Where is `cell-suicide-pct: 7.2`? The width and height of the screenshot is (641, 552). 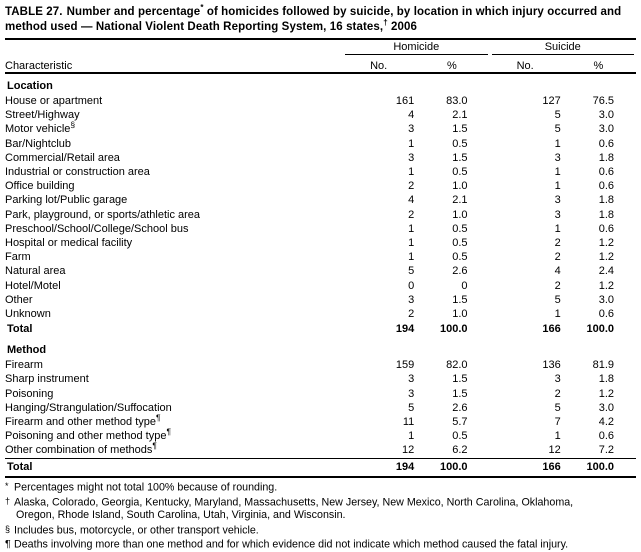 cell-suicide-pct: 7.2 is located at coordinates (606, 450).